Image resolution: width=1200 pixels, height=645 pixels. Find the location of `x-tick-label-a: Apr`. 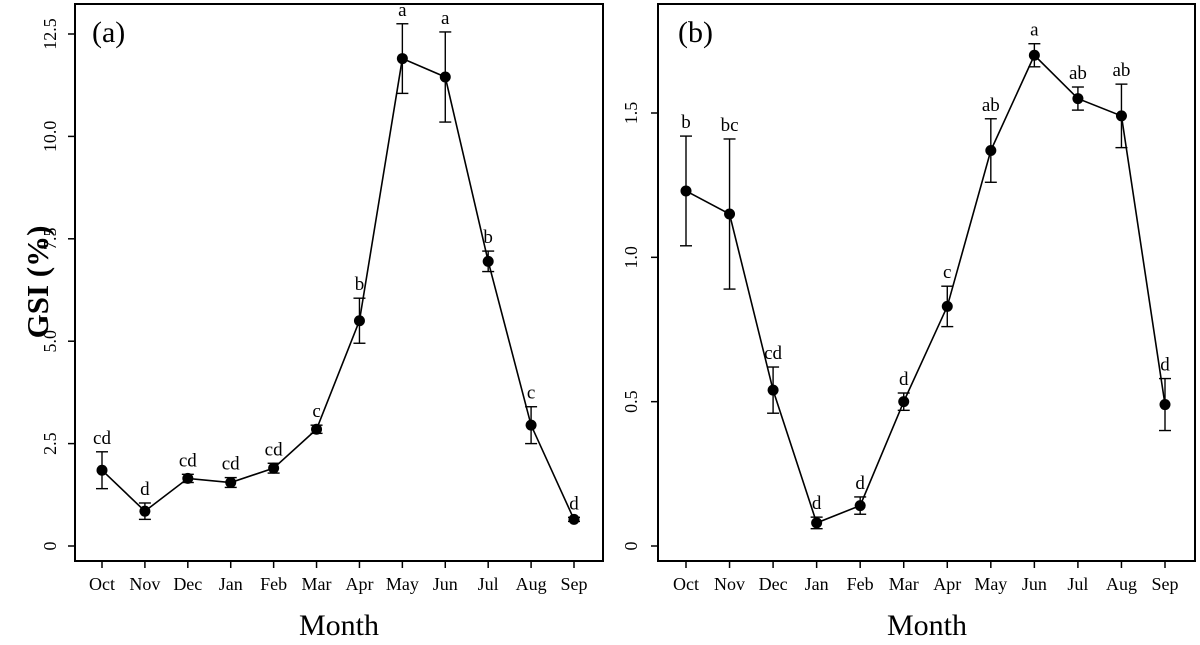

x-tick-label-a: Apr is located at coordinates (359, 584).